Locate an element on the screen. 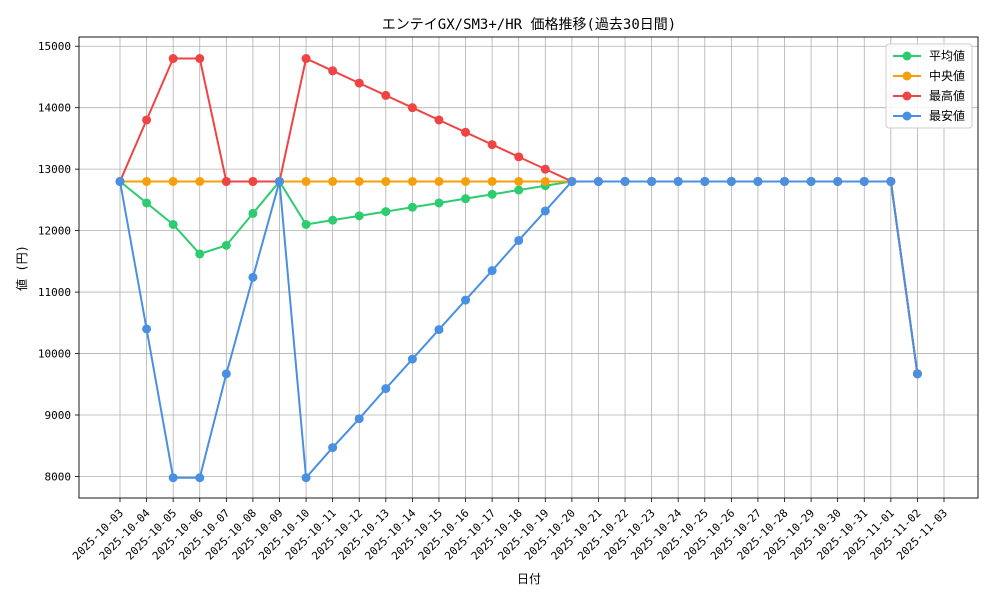 The width and height of the screenshot is (1000, 604). legend-label: 中央値 is located at coordinates (947, 75).